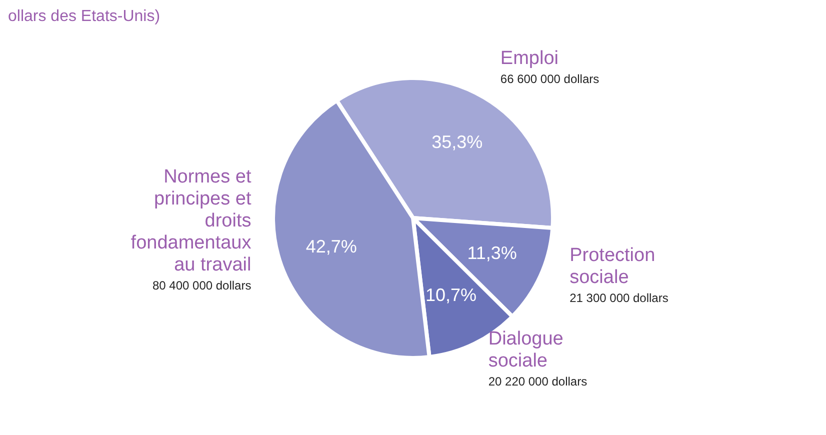 The image size is (826, 435). Describe the element at coordinates (492, 252) in the screenshot. I see `data-label: 11,3%` at that location.